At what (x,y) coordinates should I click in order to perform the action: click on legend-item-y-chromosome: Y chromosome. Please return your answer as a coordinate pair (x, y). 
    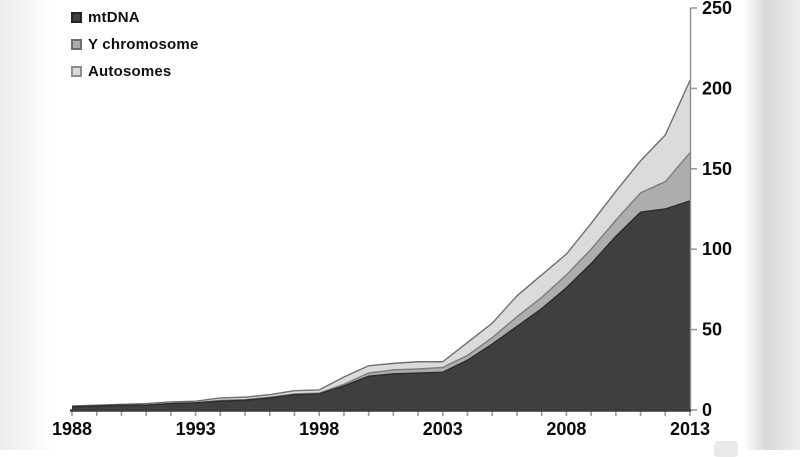
    Looking at the image, I should click on (135, 44).